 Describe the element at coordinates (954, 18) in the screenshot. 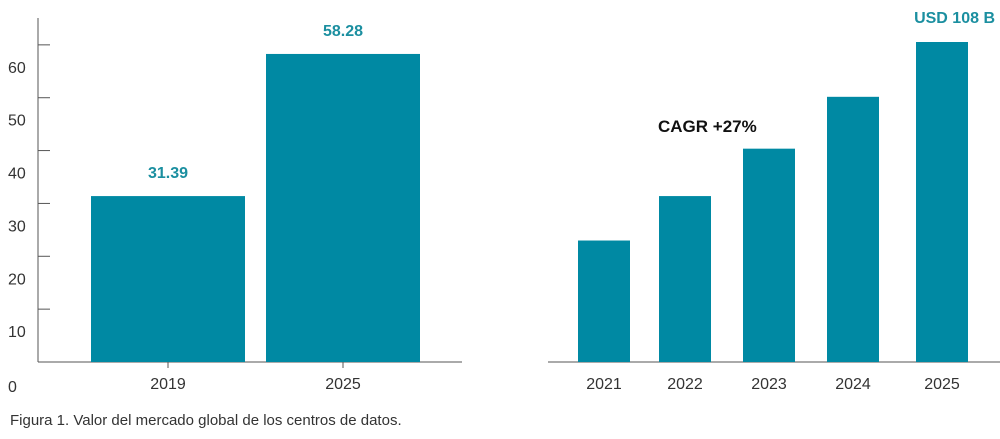

I see `value-label-2025-right: USD 108 B` at that location.